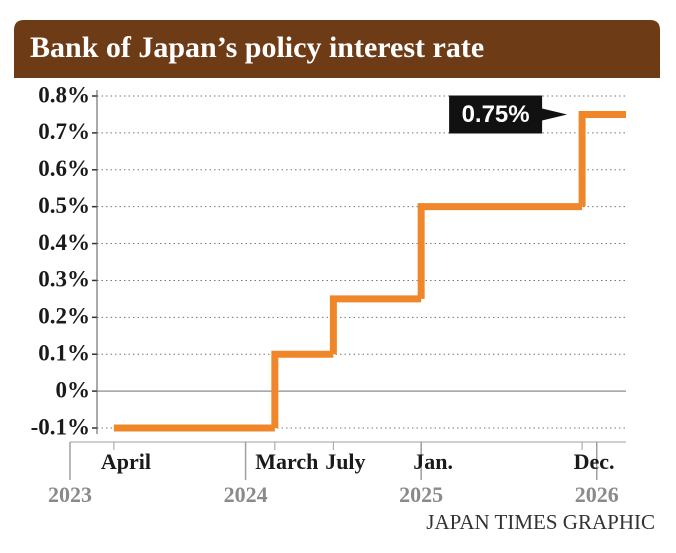 This screenshot has width=676, height=553. What do you see at coordinates (64, 168) in the screenshot?
I see `y-tick-label: 0.6%` at bounding box center [64, 168].